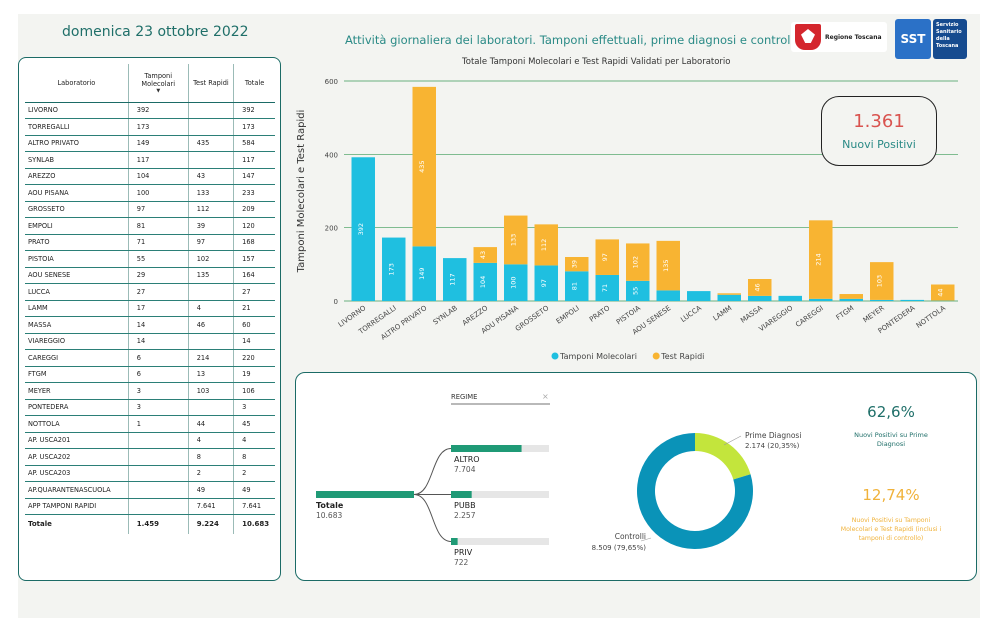 This screenshot has height=636, width=996. What do you see at coordinates (150, 407) in the screenshot?
I see `table-row: PONTEDERA 3 3` at bounding box center [150, 407].